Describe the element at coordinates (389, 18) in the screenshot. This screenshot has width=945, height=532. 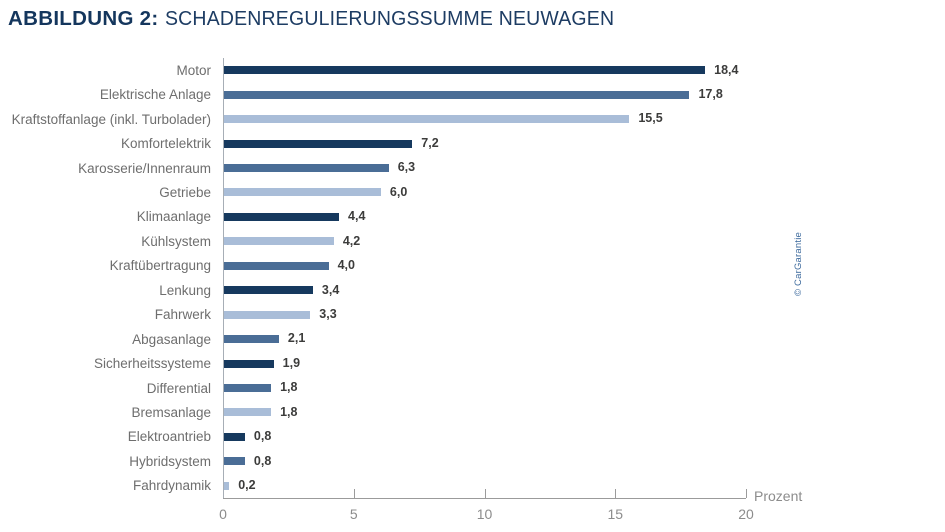
I see `figure-caption: SCHADENREGULIERUNGSSUMME NEUWAGEN` at that location.